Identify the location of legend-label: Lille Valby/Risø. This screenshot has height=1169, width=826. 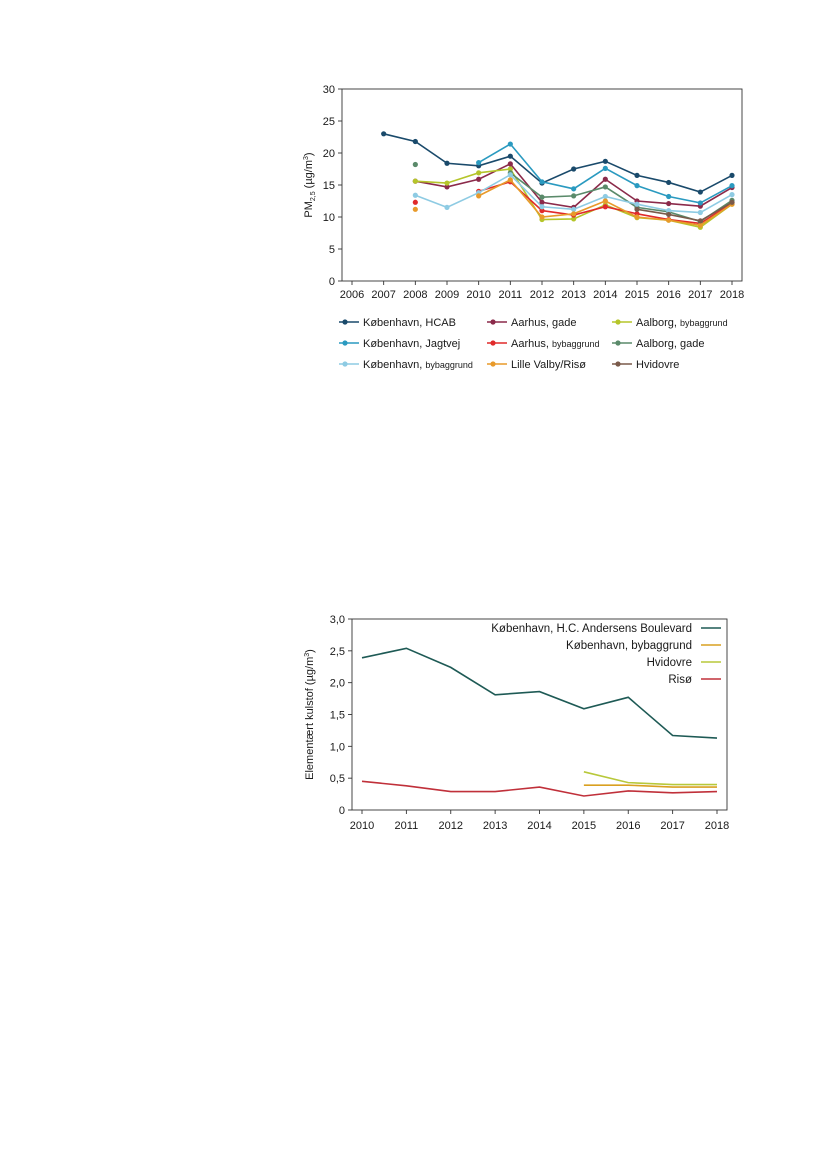
(548, 365).